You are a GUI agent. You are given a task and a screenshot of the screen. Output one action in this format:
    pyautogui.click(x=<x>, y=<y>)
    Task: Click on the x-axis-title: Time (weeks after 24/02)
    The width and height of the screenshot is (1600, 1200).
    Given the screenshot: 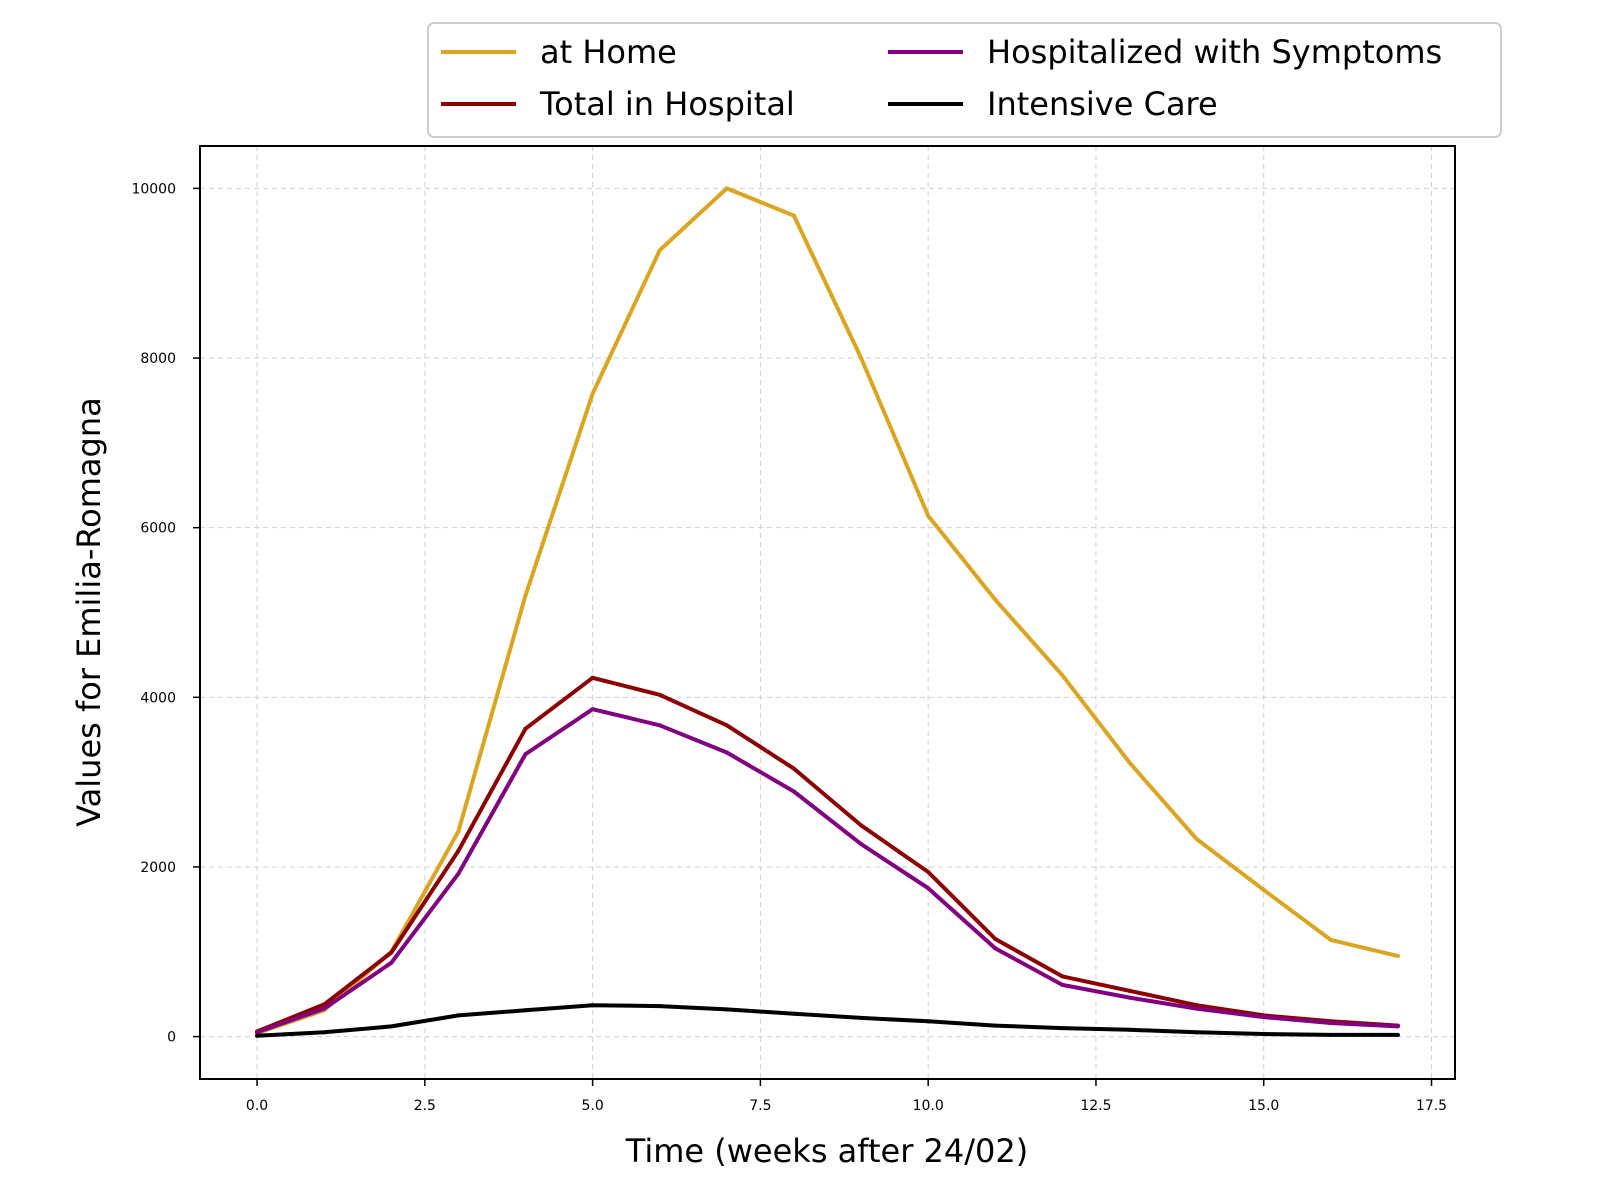 What is the action you would take?
    pyautogui.click(x=826, y=1151)
    